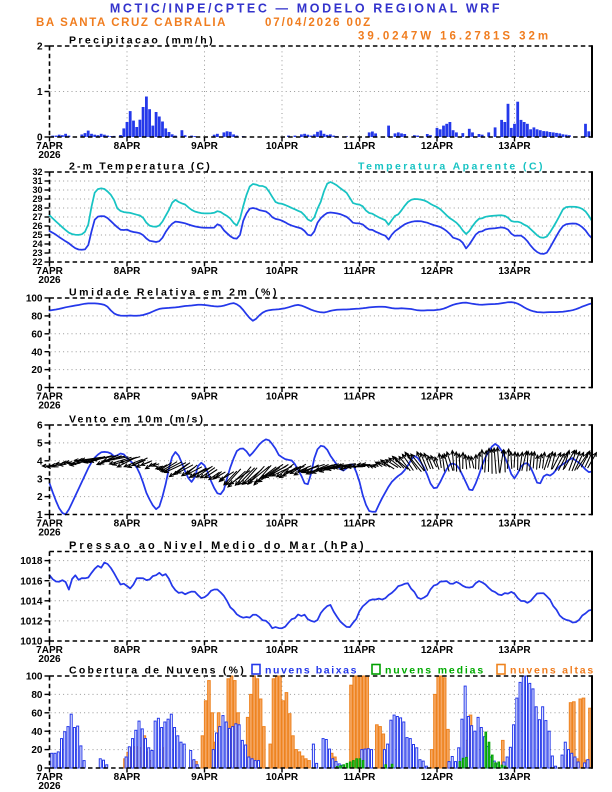 The image size is (612, 792). What do you see at coordinates (37, 181) in the screenshot?
I see `svg-text: 31` at bounding box center [37, 181].